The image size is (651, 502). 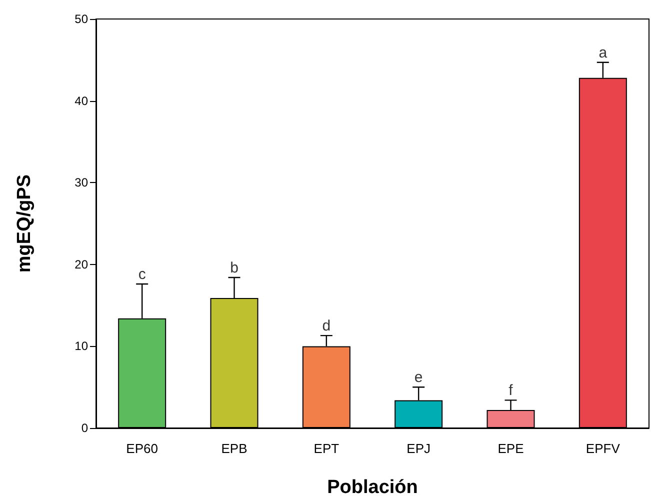 I want to click on annotation: d, so click(x=326, y=326).